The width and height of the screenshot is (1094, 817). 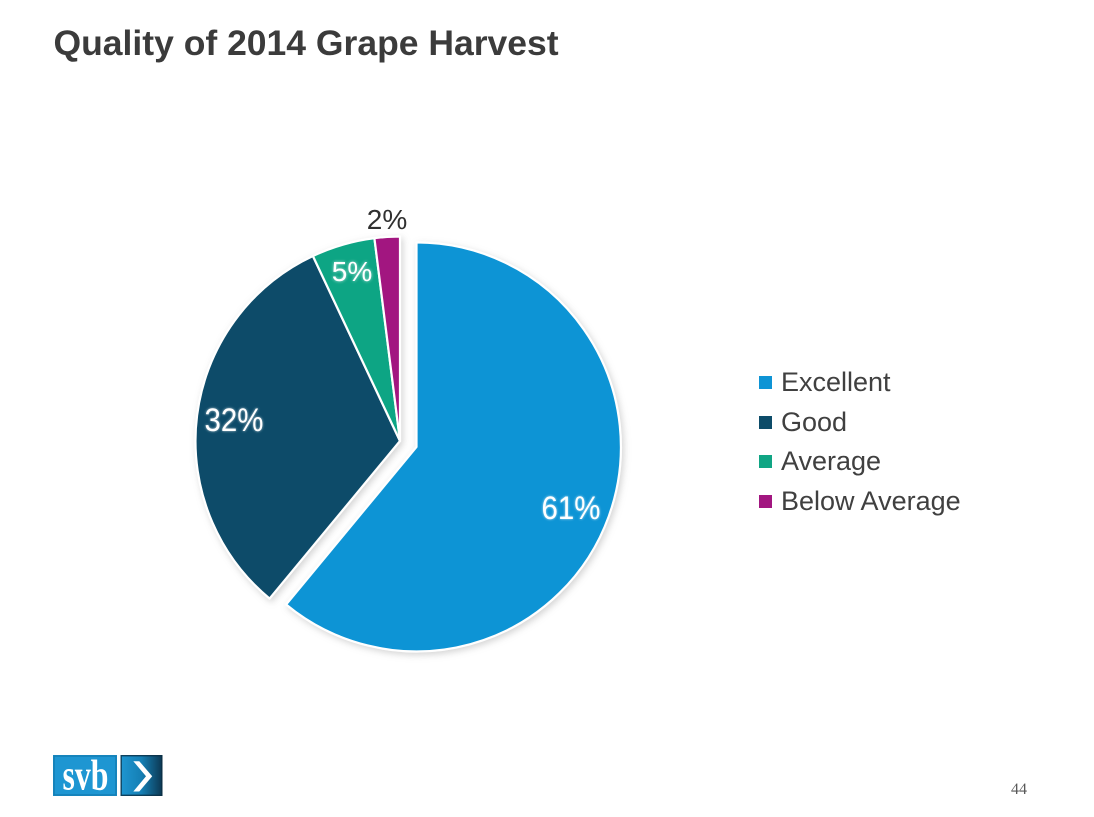 What do you see at coordinates (86, 776) in the screenshot?
I see `svg-text: svb` at bounding box center [86, 776].